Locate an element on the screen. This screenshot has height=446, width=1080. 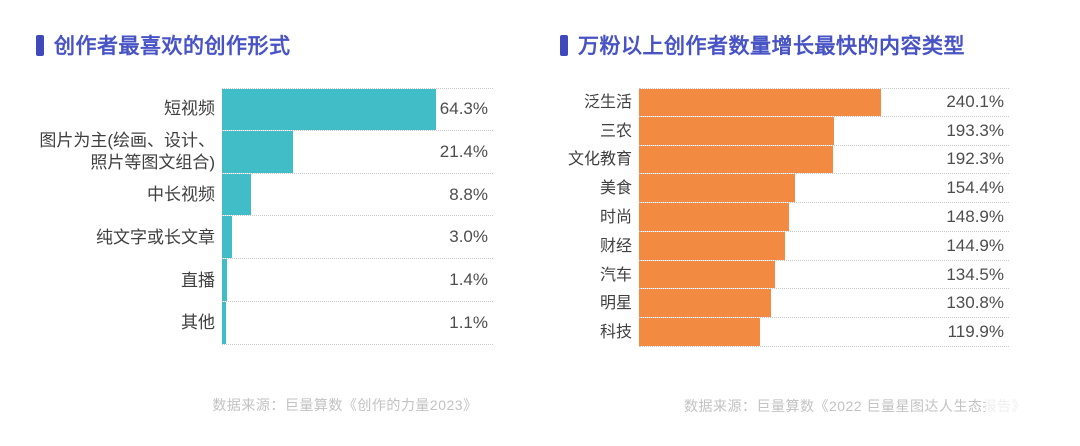
chart-title-left: 创作者最喜欢的创作形式 is located at coordinates (163, 45).